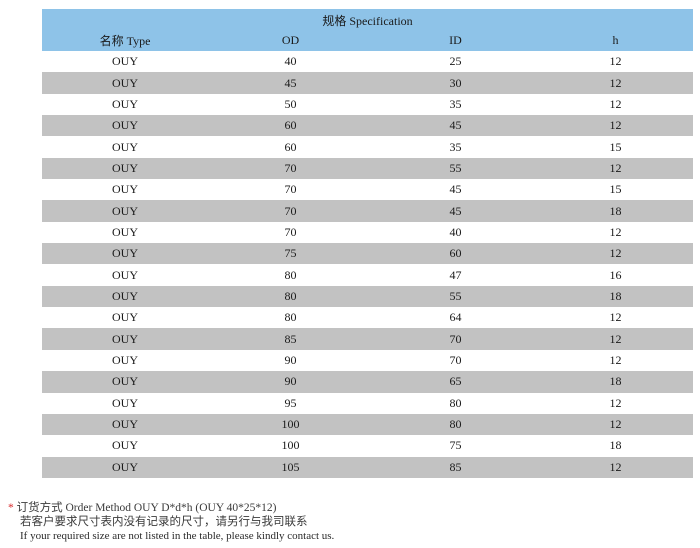 Image resolution: width=700 pixels, height=548 pixels. I want to click on cell-h: 15, so click(615, 147).